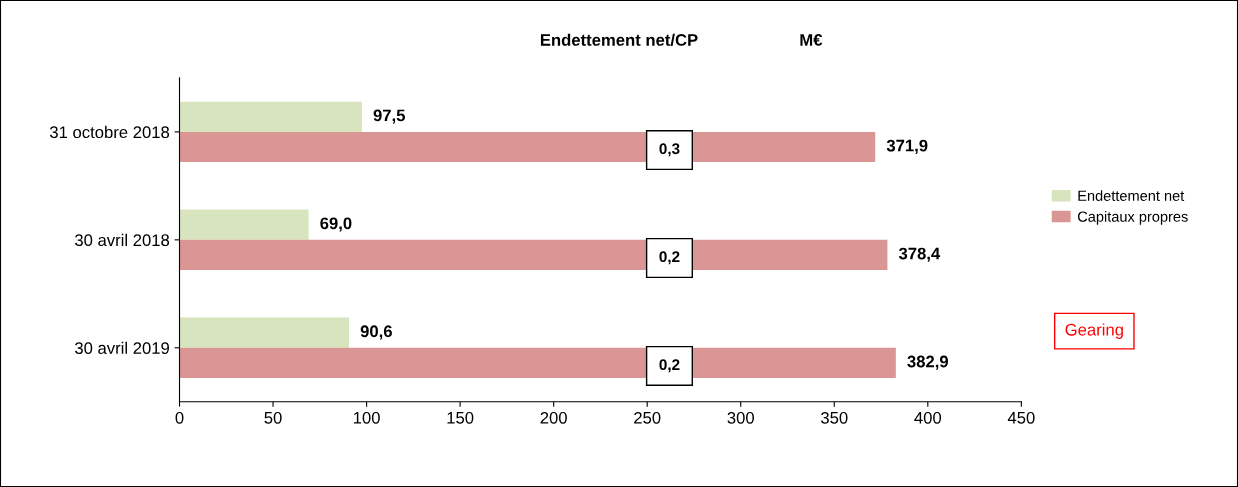 The height and width of the screenshot is (487, 1238). What do you see at coordinates (1094, 331) in the screenshot?
I see `text: Gearing` at bounding box center [1094, 331].